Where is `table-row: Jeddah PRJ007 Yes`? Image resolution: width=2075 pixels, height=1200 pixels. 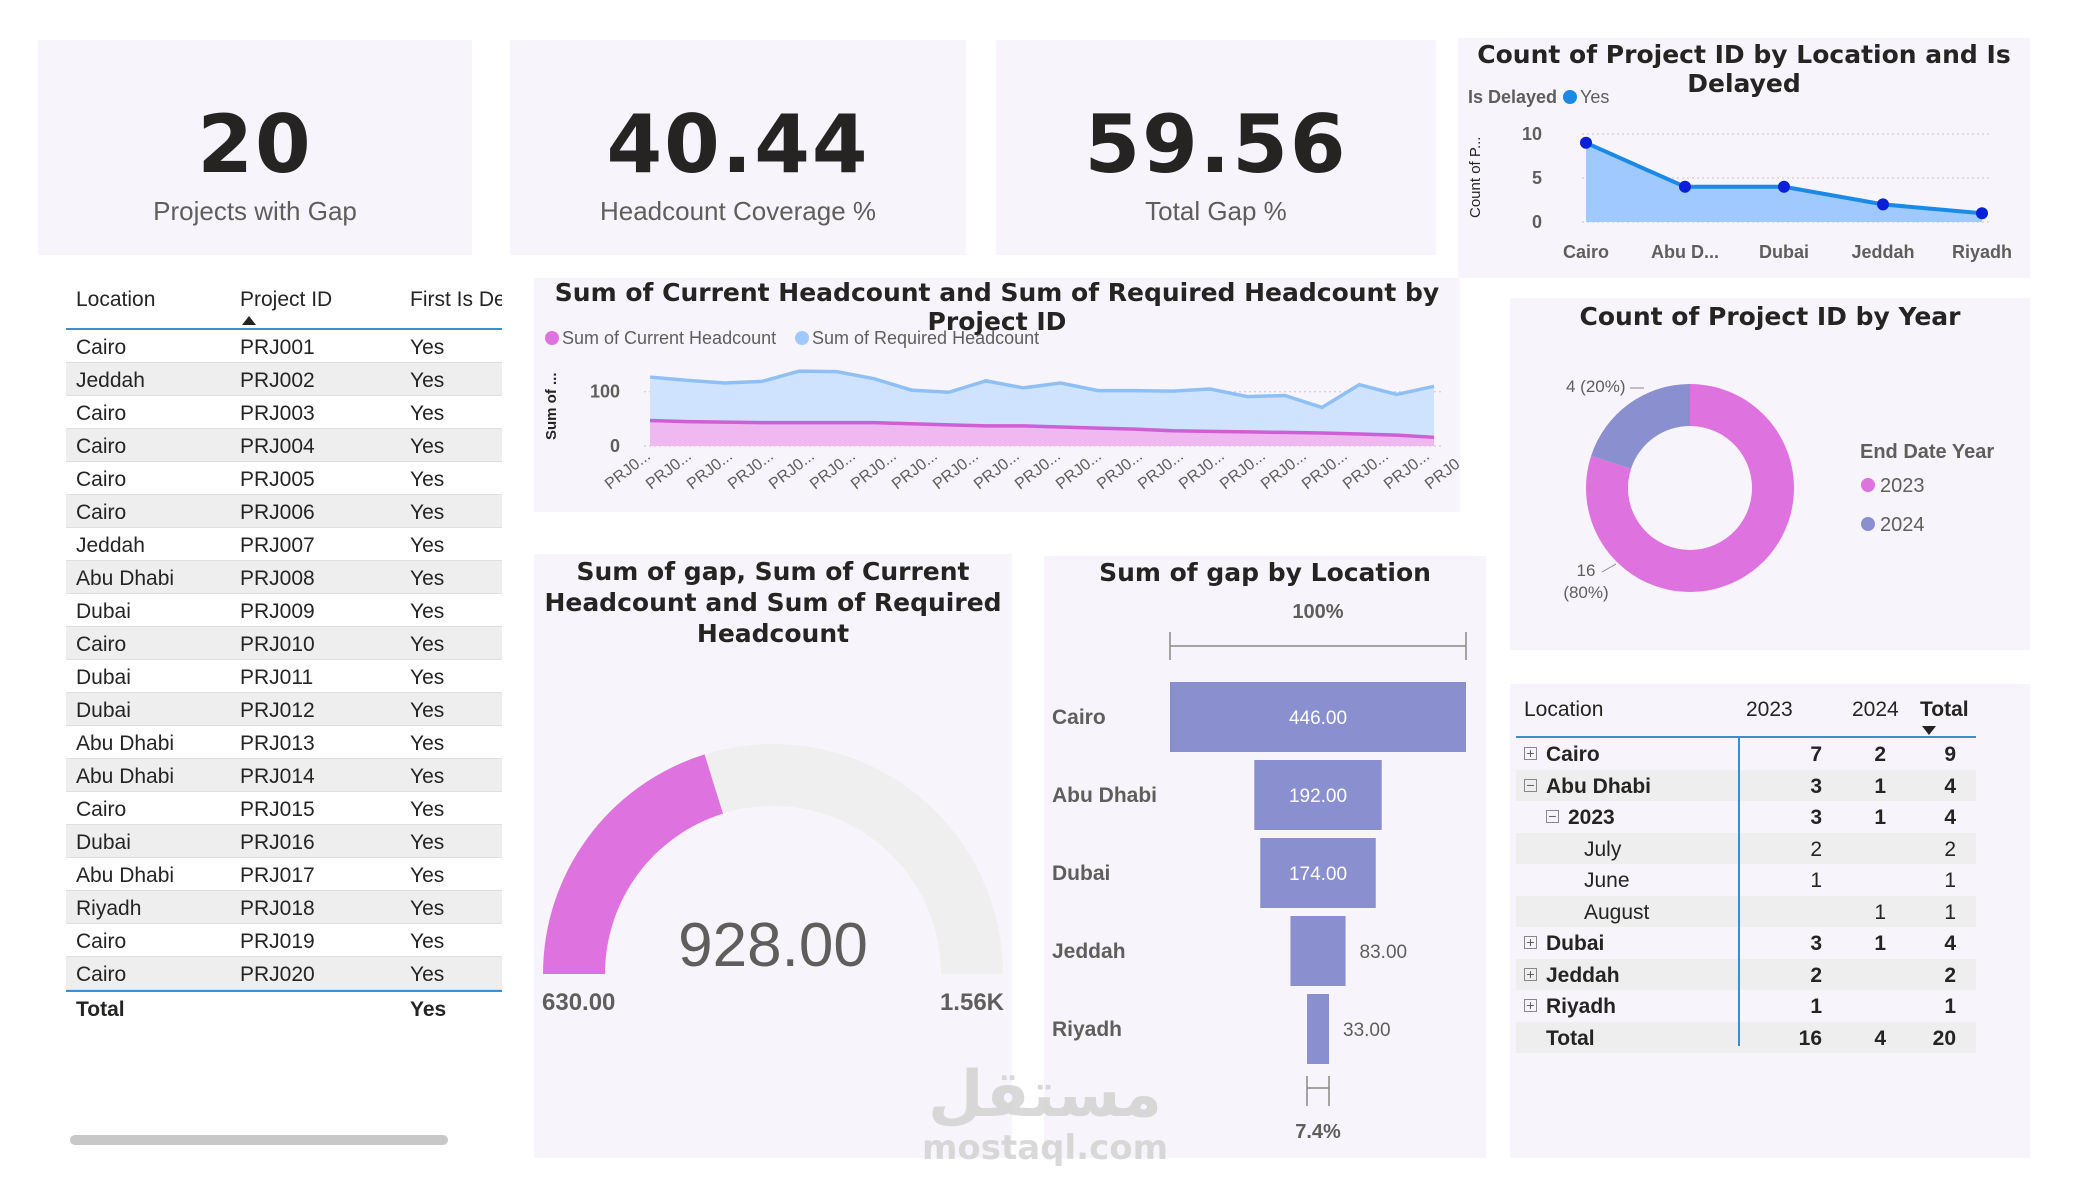
table-row: Jeddah PRJ007 Yes is located at coordinates (284, 544).